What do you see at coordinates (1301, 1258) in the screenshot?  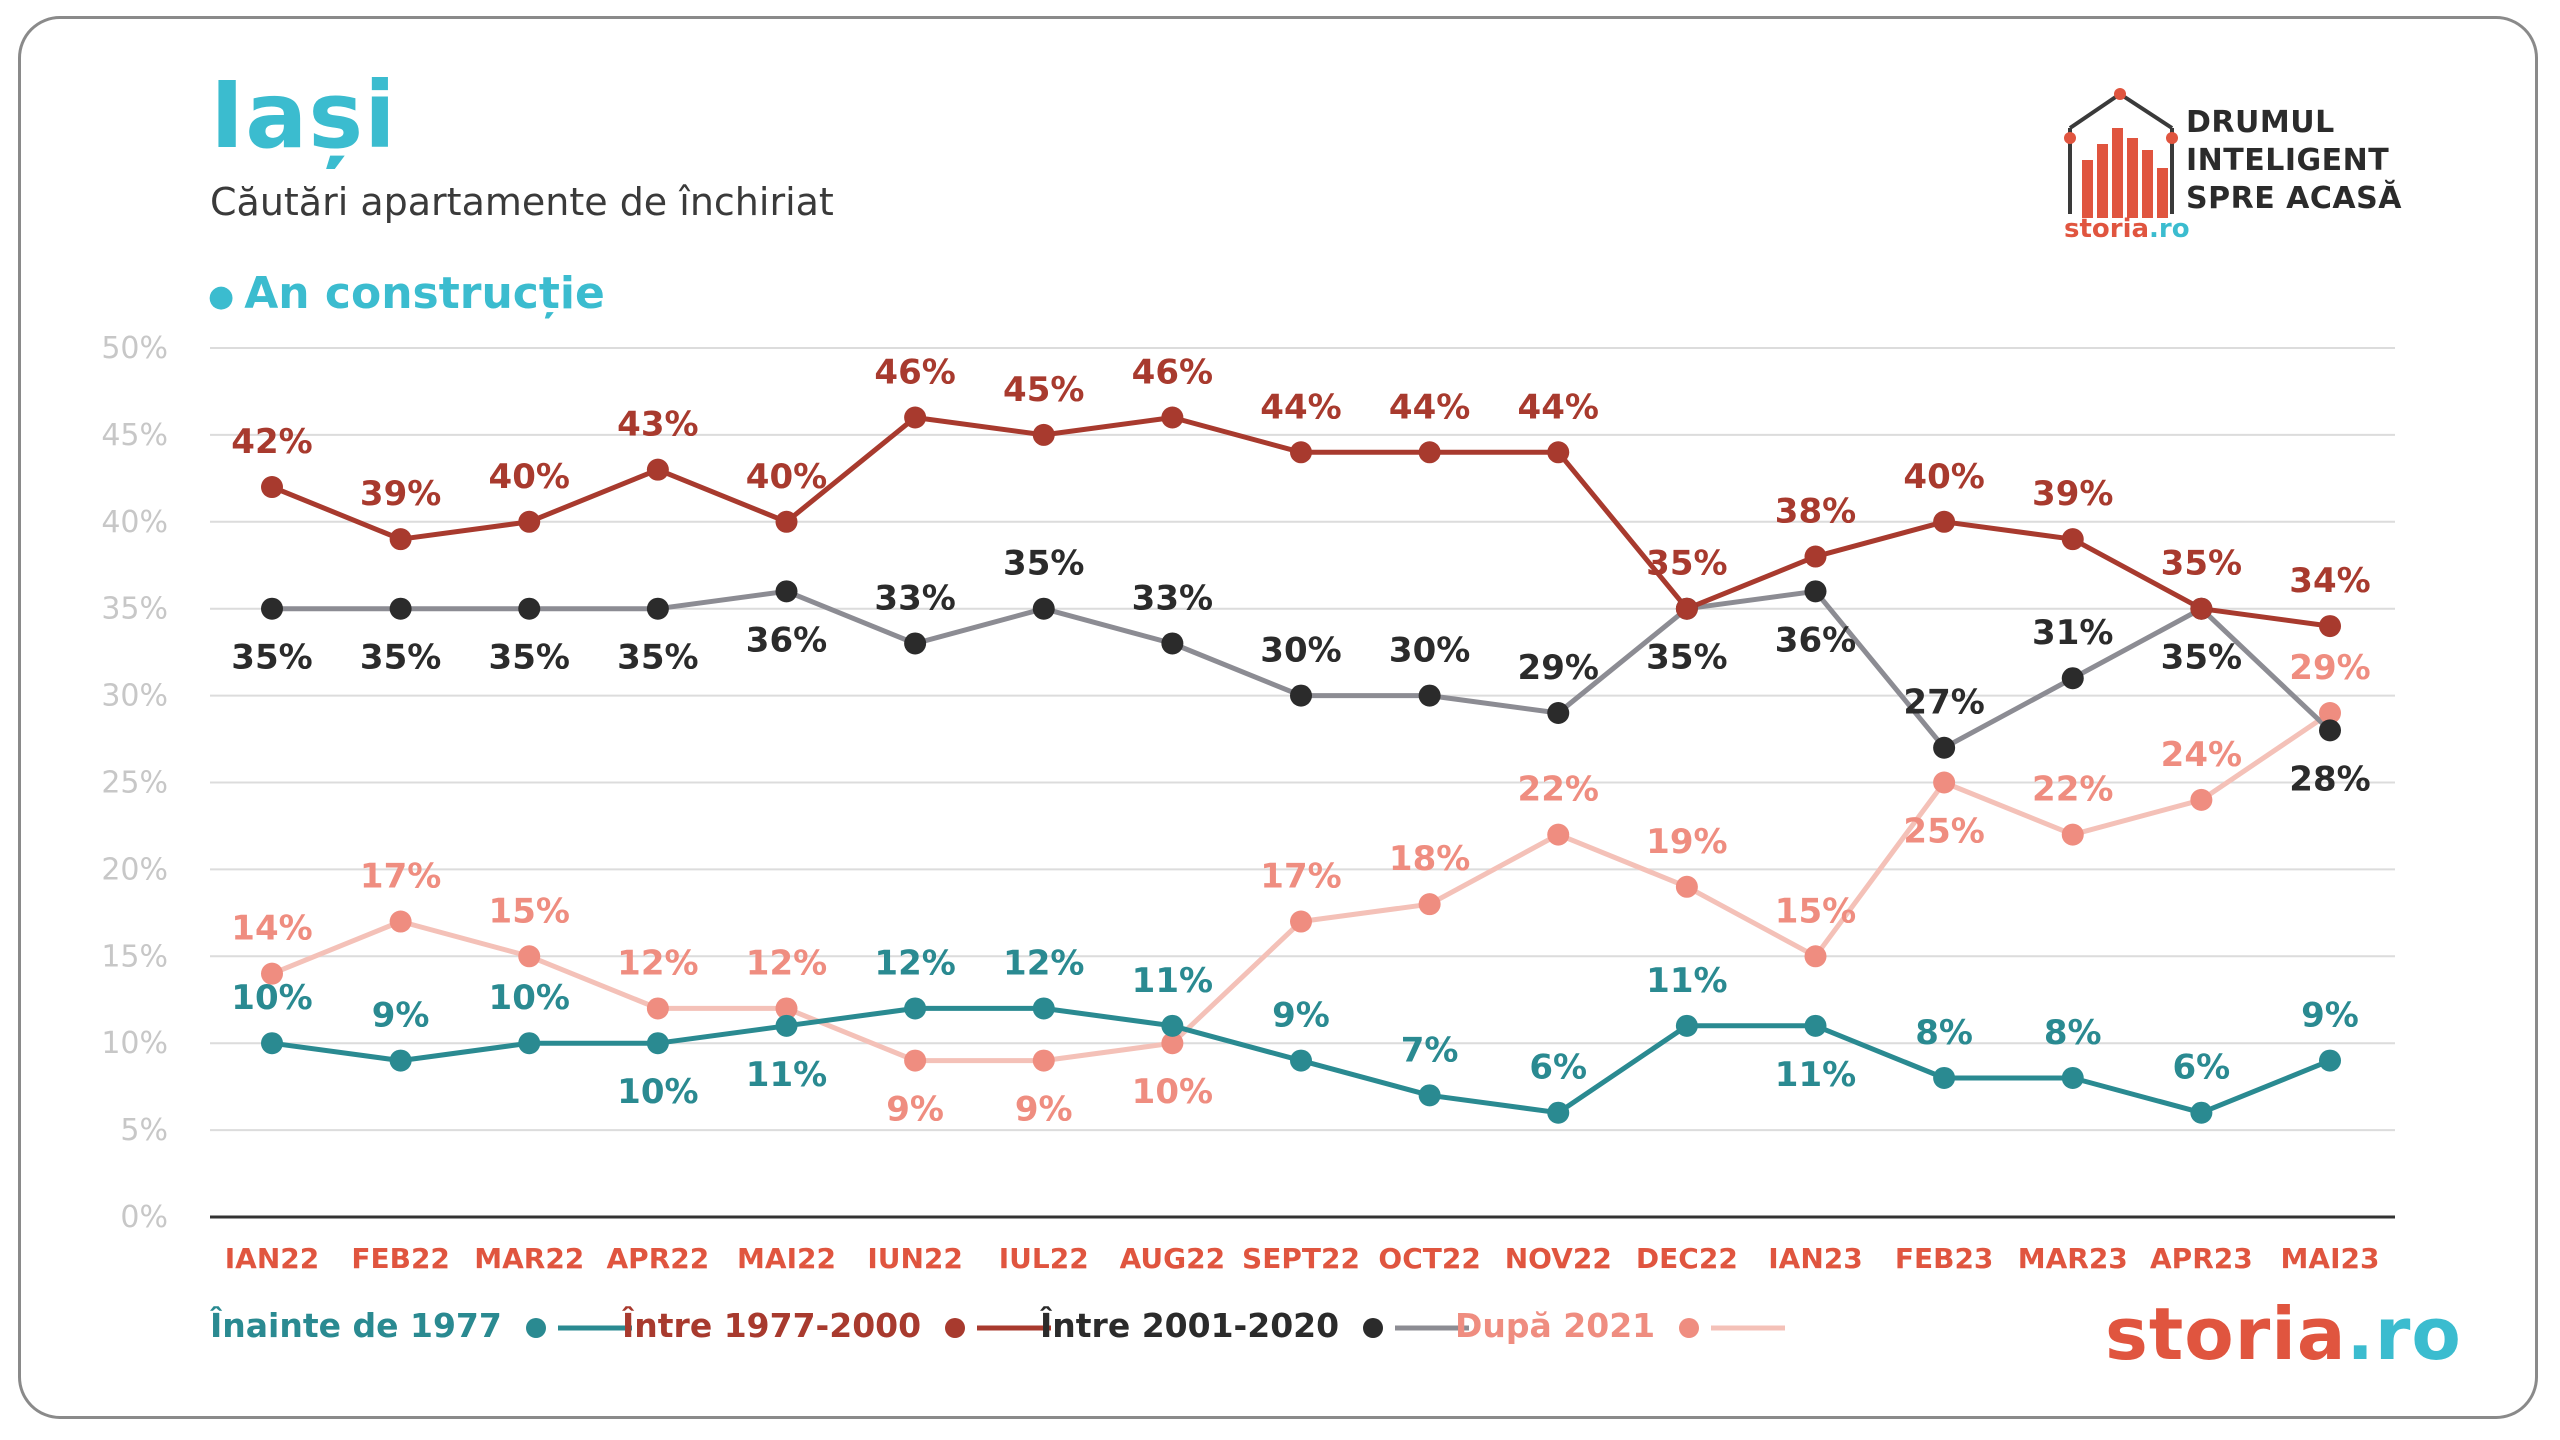 I see `x-tick-label: SEPT22` at bounding box center [1301, 1258].